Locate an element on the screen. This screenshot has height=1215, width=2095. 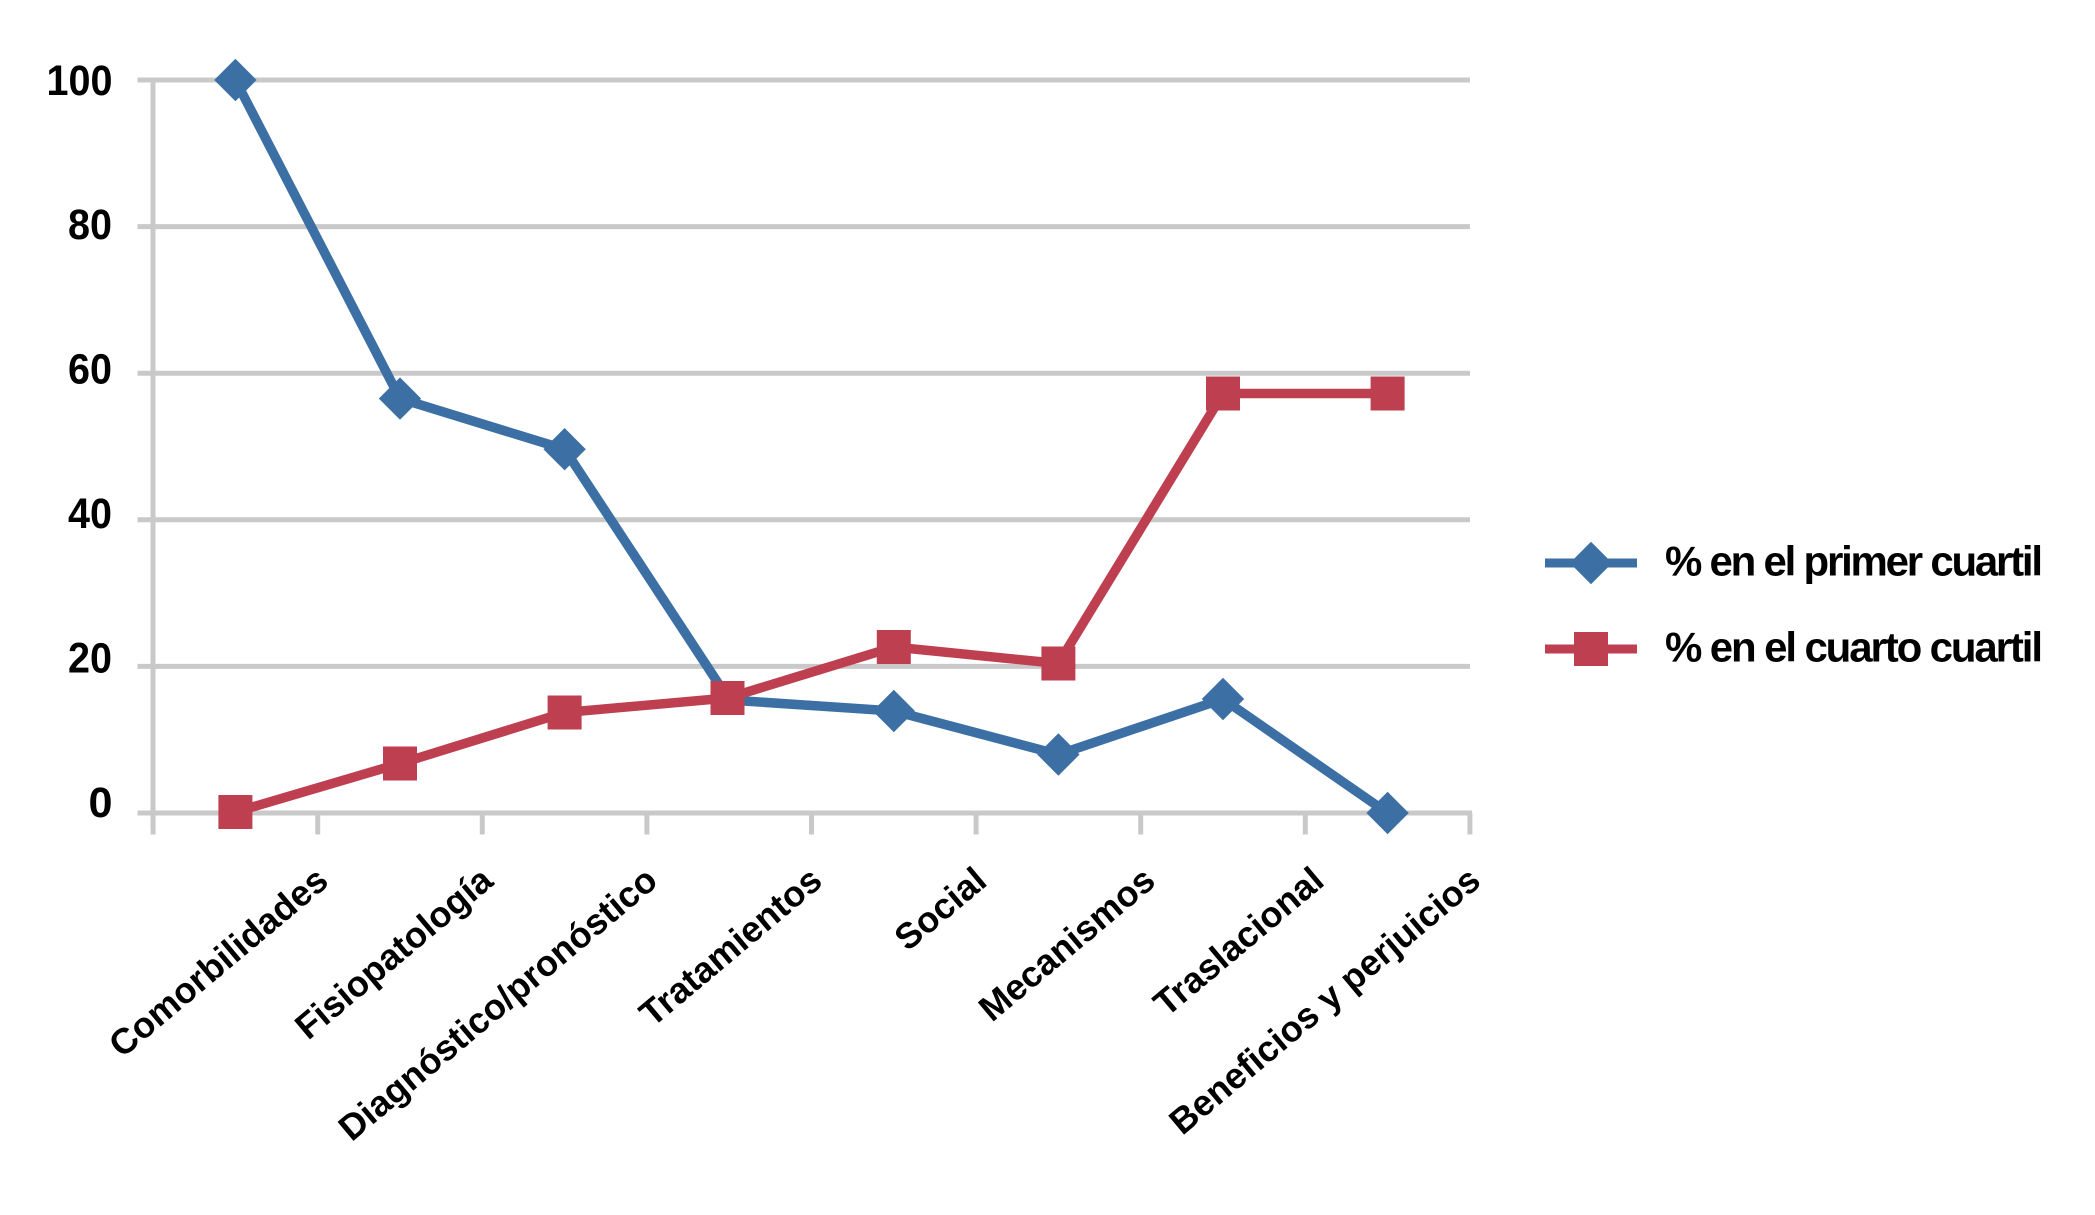
svg-text: % en el primer cuartil is located at coordinates (1854, 561).